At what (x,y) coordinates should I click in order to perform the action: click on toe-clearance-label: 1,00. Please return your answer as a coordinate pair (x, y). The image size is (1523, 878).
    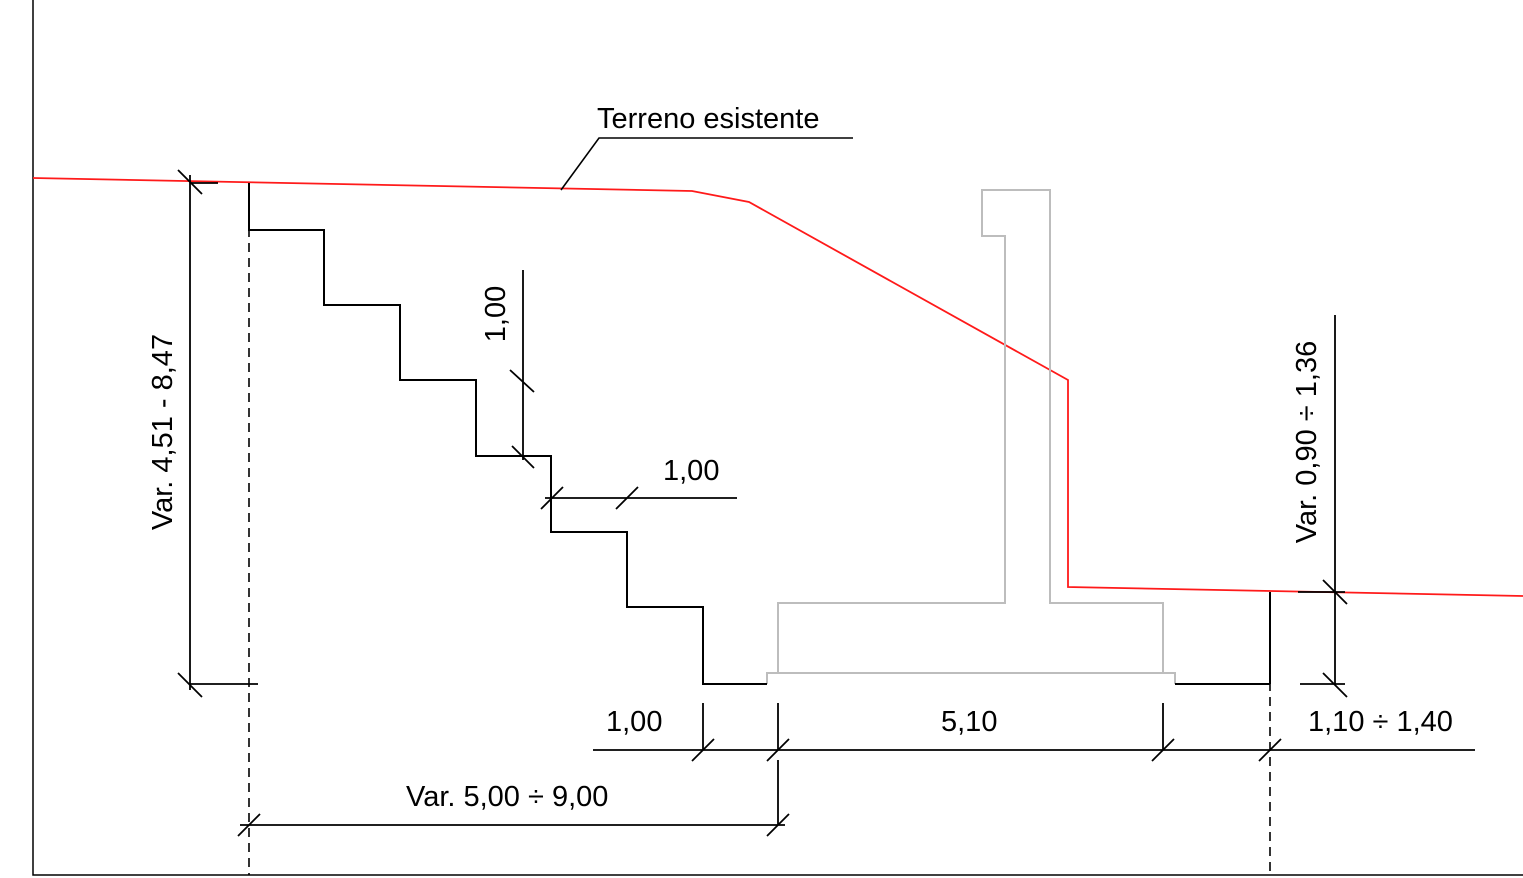
    Looking at the image, I should click on (634, 722).